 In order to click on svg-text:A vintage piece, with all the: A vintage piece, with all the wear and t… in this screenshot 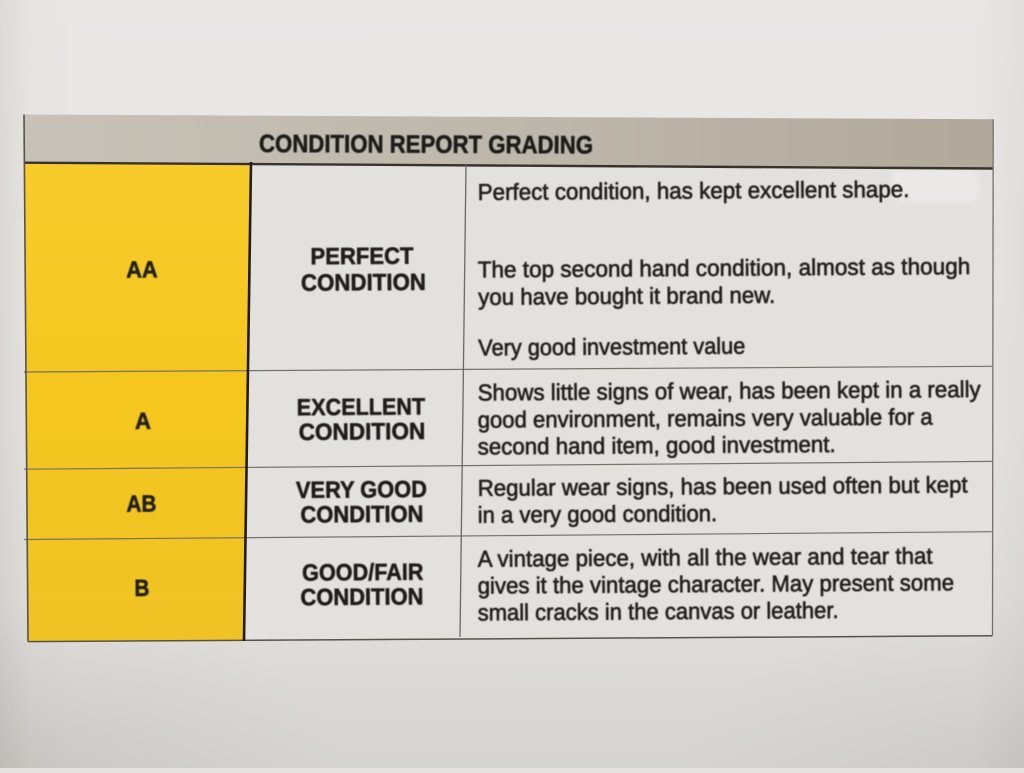, I will do `click(706, 557)`.